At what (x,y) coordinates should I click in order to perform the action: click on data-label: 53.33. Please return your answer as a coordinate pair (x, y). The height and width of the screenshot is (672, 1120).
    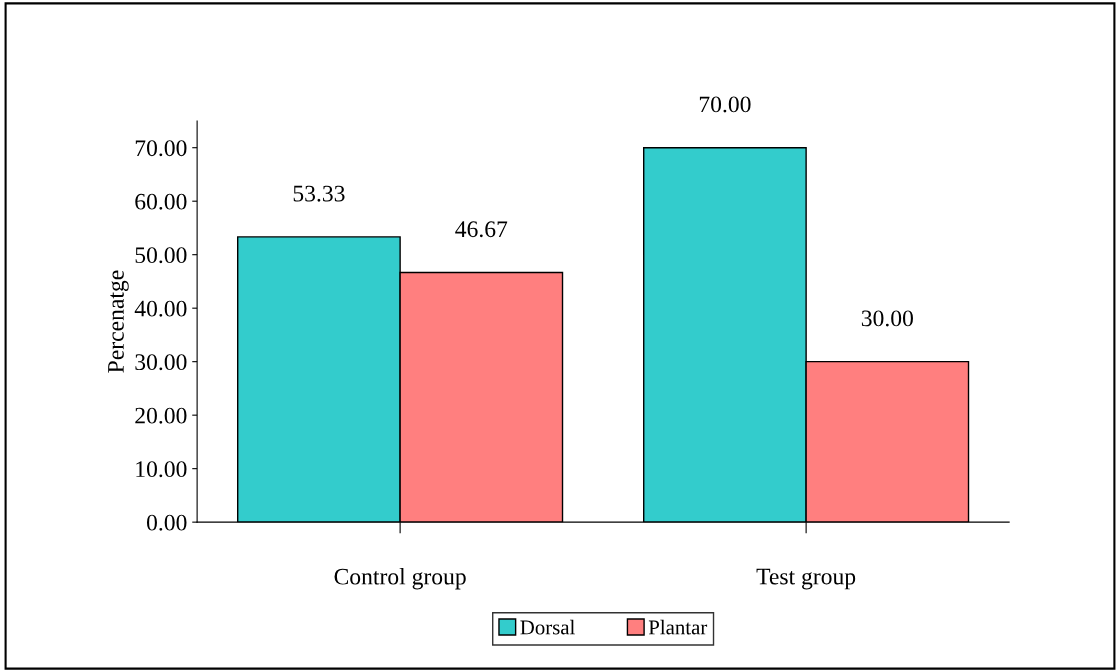
    Looking at the image, I should click on (319, 193).